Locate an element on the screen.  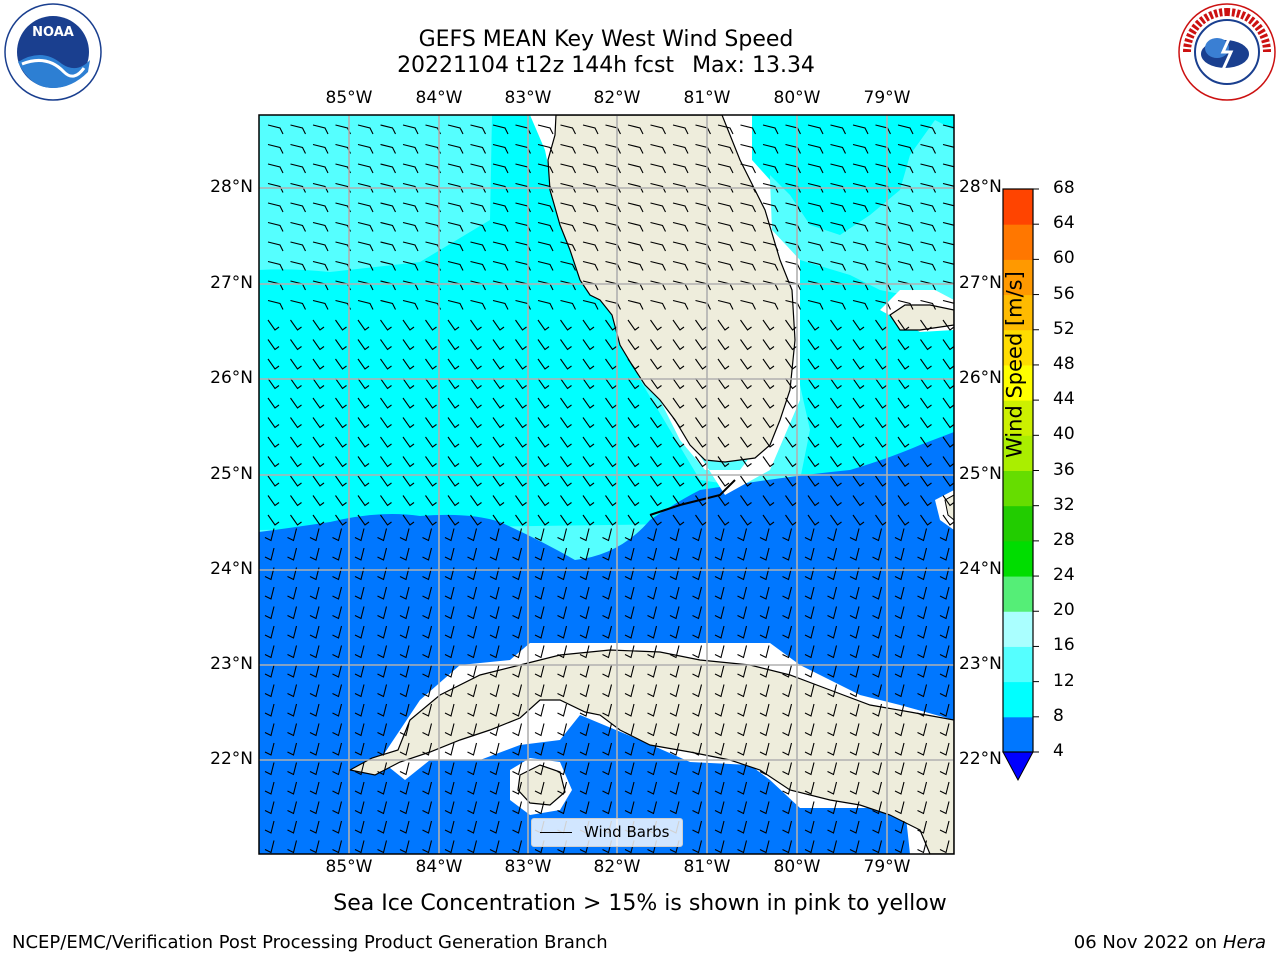
forecast-run: 20221104 t12z 144h fcst is located at coordinates (536, 65).